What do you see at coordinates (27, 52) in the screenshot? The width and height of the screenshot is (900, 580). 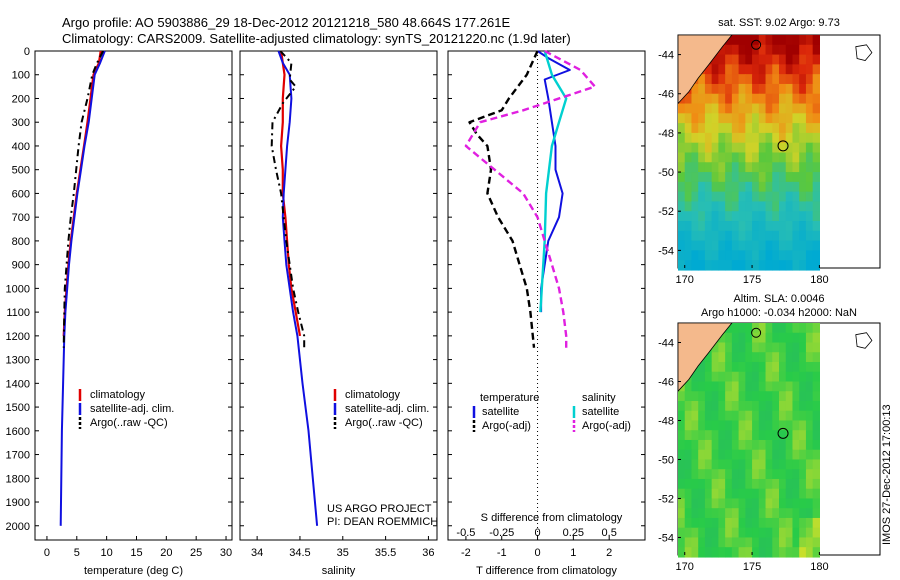 I see `y-tick-label: 0` at bounding box center [27, 52].